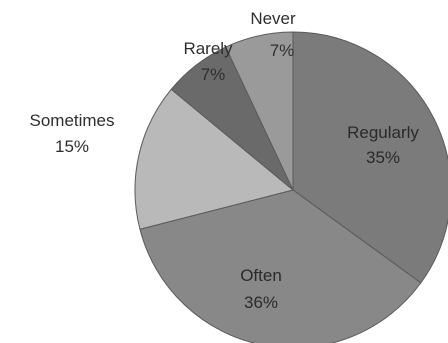  I want to click on slice-value-sometimes: 15%, so click(72, 146).